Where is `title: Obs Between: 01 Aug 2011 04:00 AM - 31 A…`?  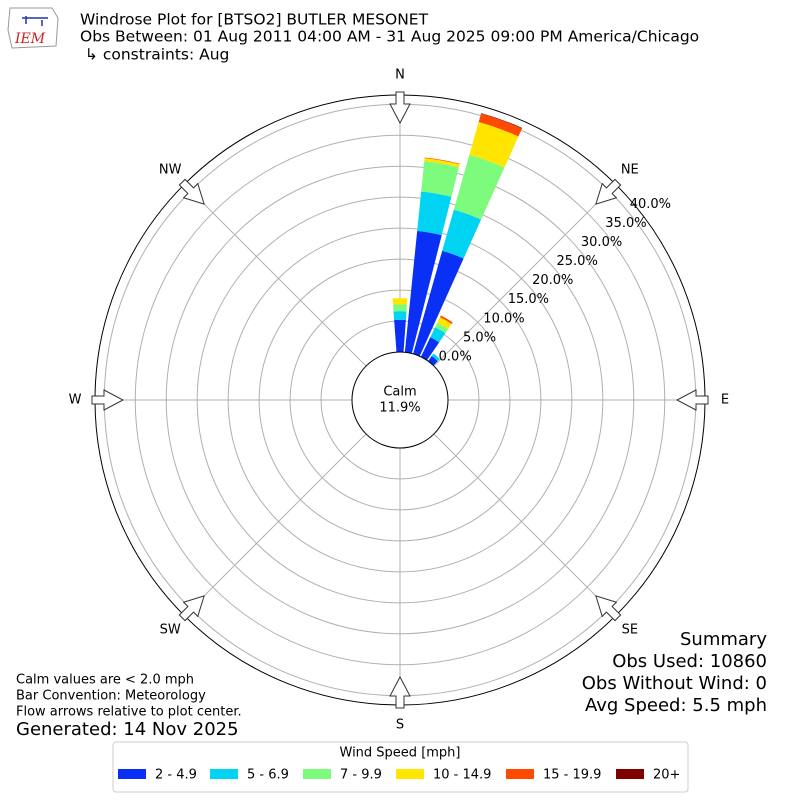
title: Obs Between: 01 Aug 2011 04:00 AM - 31 A… is located at coordinates (389, 37).